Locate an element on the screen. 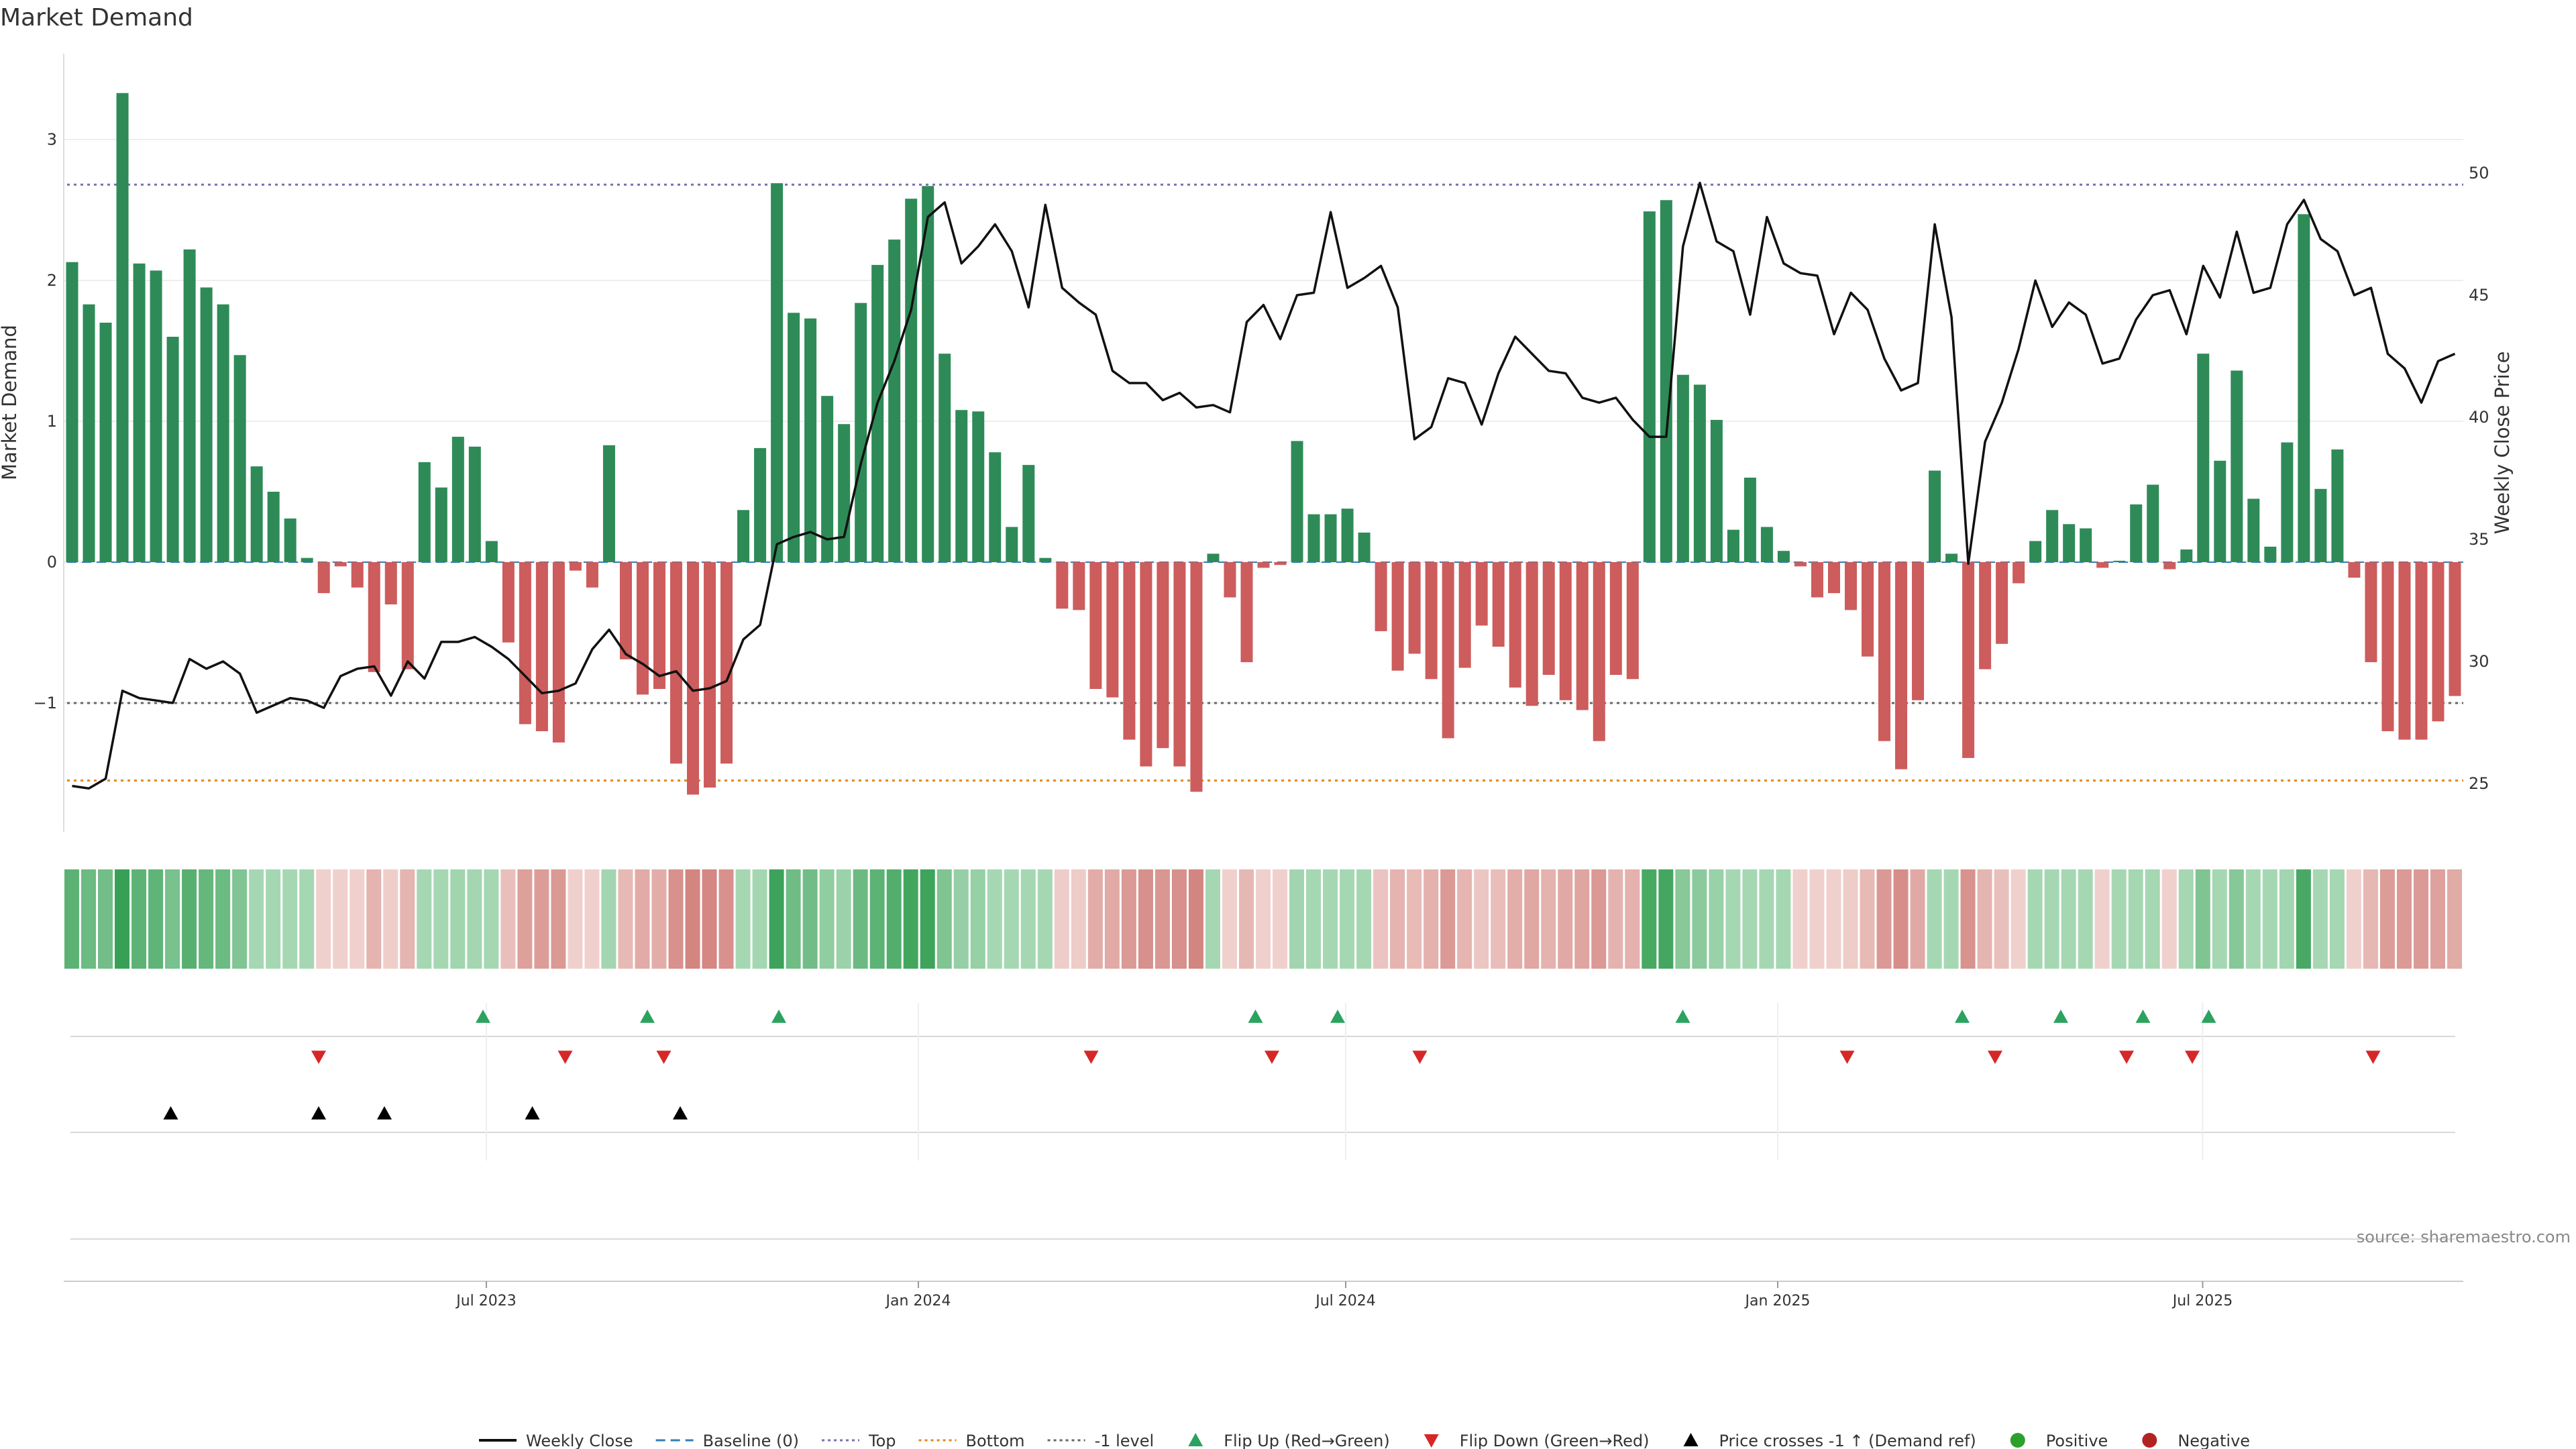 This screenshot has width=2576, height=1449. x-tick-label: Jul 2023 is located at coordinates (486, 1301).